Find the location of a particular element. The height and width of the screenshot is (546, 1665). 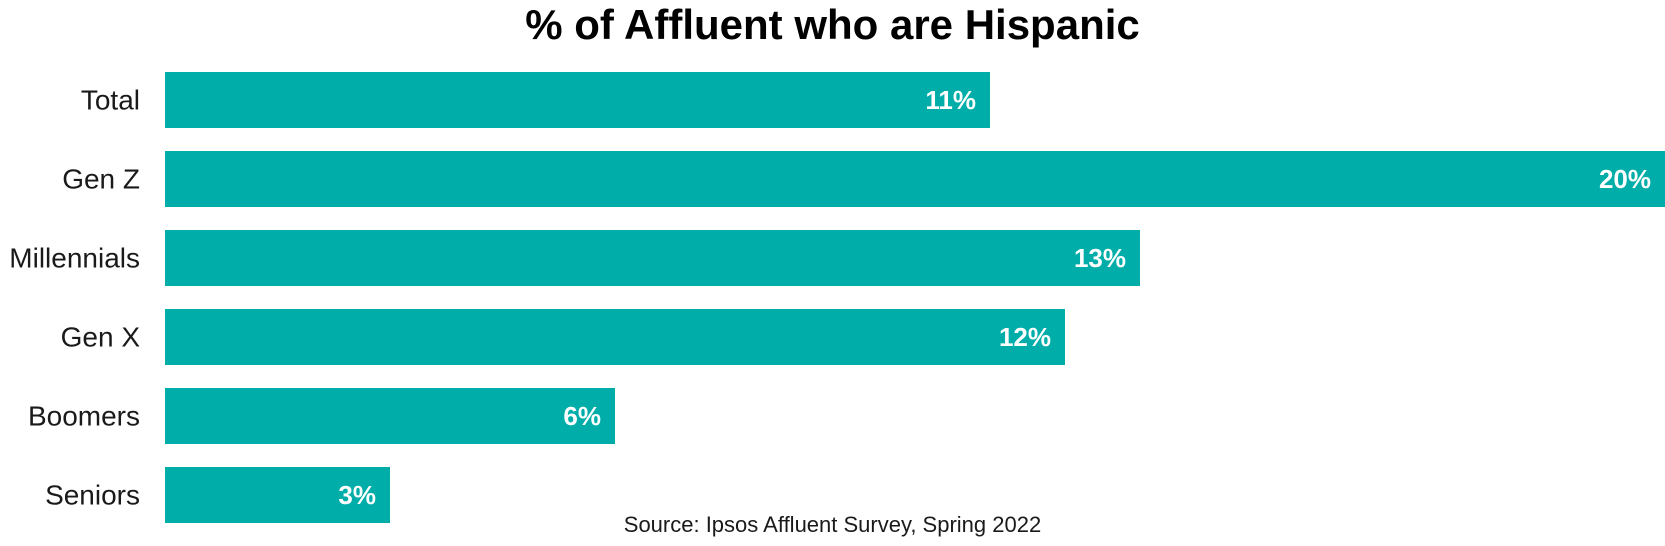

value-label-boomers: 6% is located at coordinates (582, 416).